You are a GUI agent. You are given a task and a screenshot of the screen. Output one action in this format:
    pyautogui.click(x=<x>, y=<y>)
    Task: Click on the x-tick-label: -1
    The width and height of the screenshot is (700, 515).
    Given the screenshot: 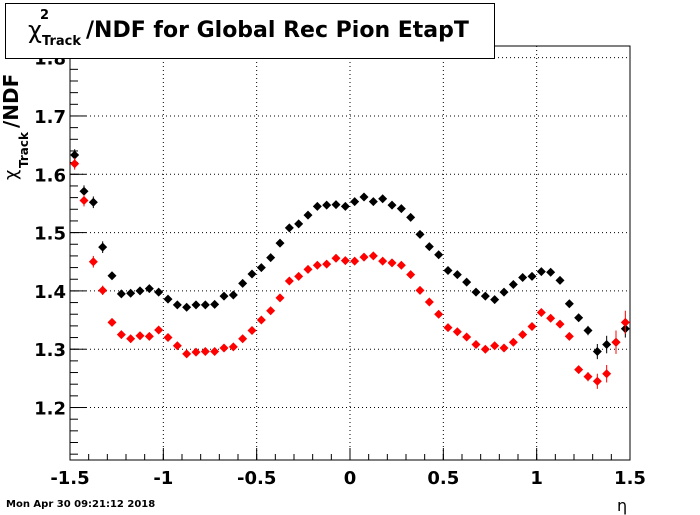 What is the action you would take?
    pyautogui.click(x=163, y=478)
    